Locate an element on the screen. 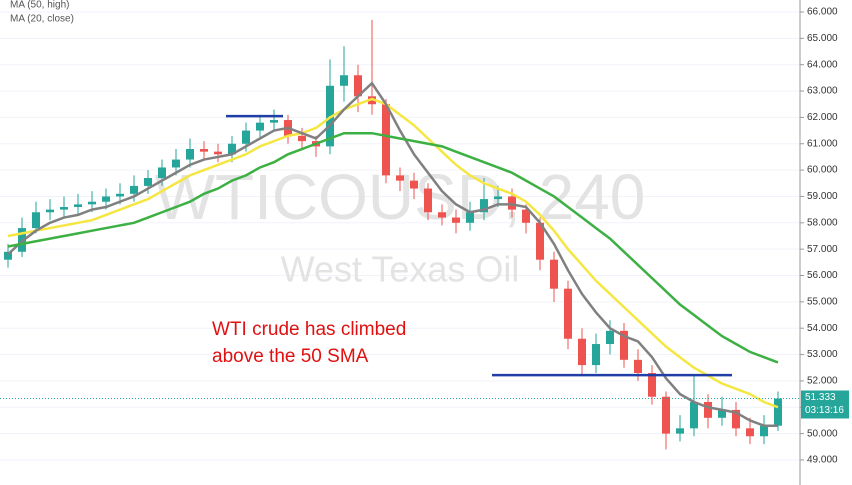 This screenshot has height=485, width=852. countdown: 03:13:16 is located at coordinates (824, 410).